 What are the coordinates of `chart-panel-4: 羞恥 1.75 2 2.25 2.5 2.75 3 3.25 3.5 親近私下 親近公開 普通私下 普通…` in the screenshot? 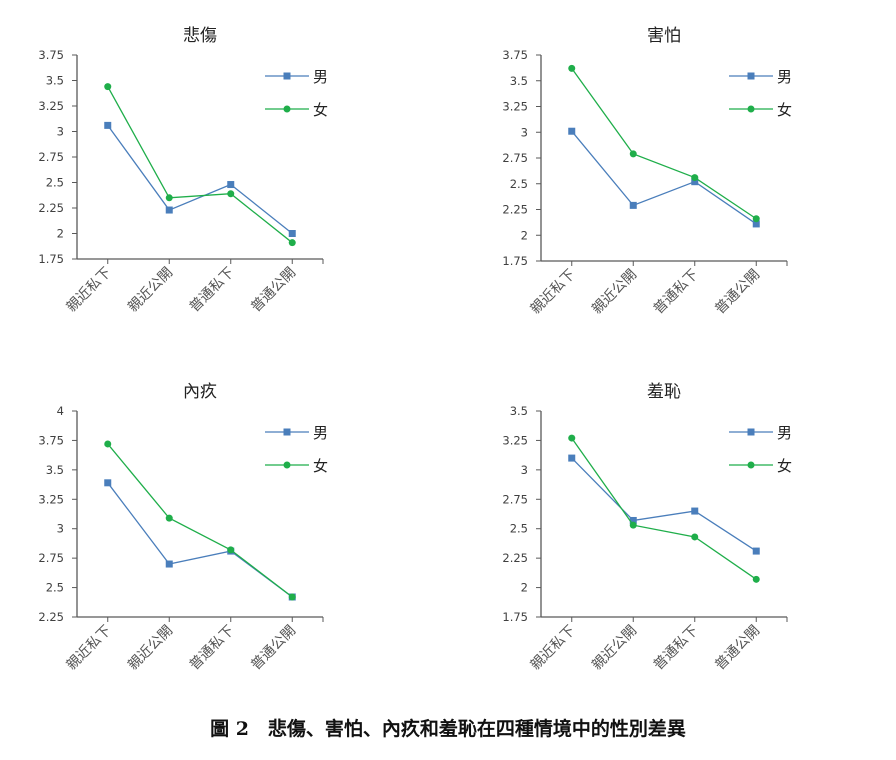 It's located at (647, 527).